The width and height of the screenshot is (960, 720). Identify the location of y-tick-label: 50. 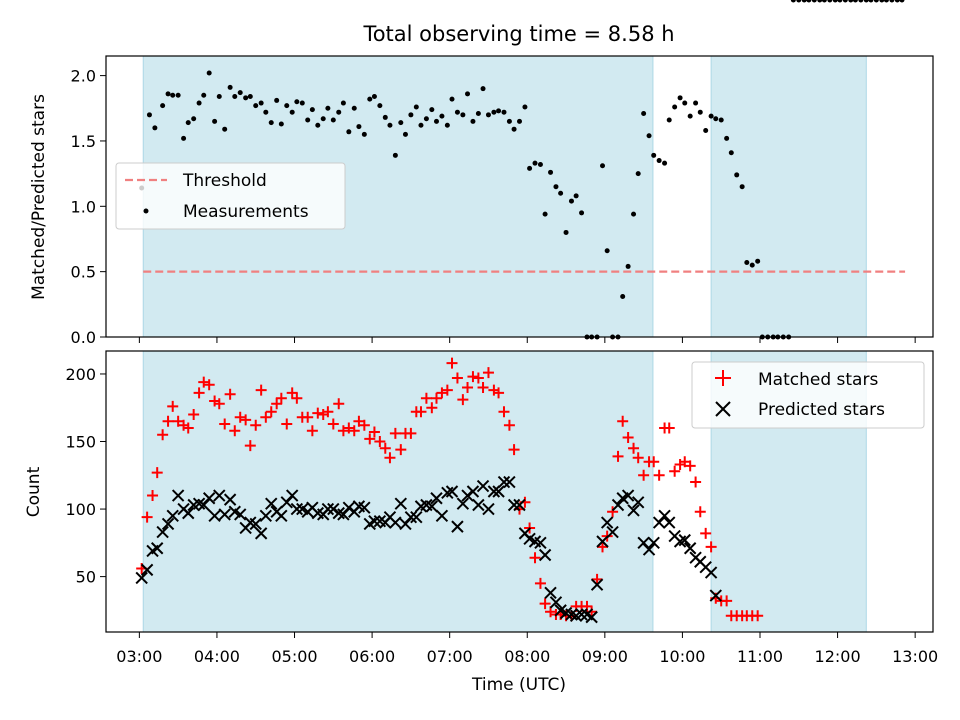
(86, 577).